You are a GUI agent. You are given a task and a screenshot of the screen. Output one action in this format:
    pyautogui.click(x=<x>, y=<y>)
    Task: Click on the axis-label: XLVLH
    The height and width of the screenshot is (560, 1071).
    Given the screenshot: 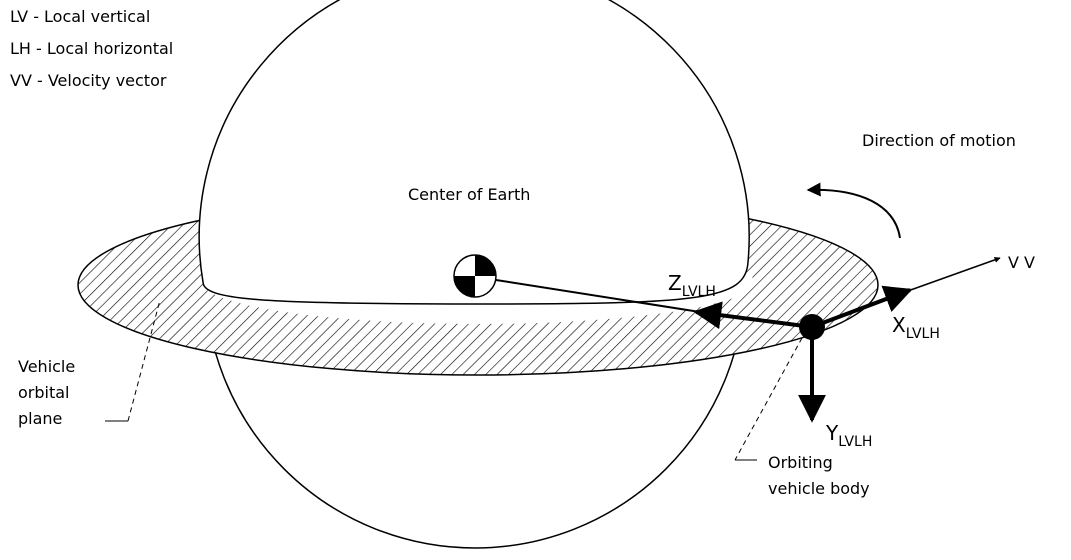 What is the action you would take?
    pyautogui.click(x=916, y=327)
    